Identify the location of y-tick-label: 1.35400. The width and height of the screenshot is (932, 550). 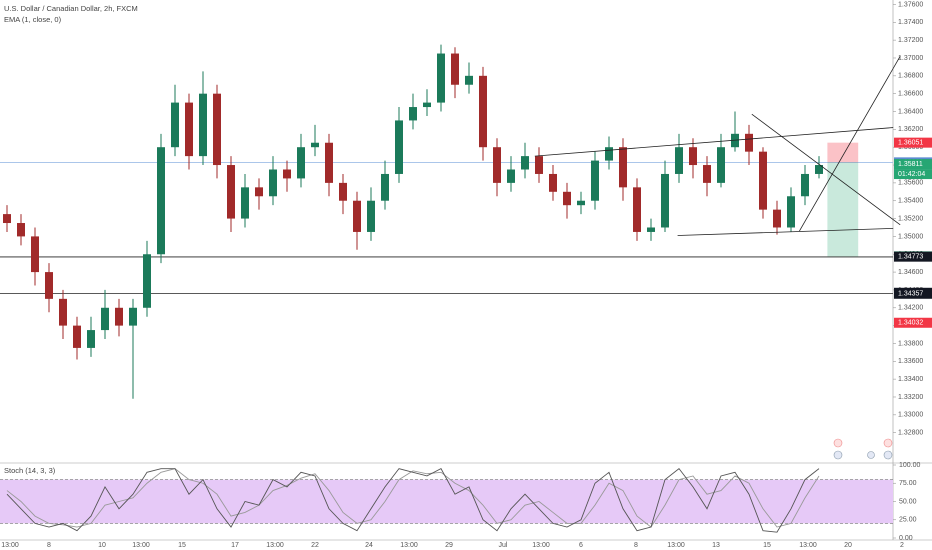
(910, 201).